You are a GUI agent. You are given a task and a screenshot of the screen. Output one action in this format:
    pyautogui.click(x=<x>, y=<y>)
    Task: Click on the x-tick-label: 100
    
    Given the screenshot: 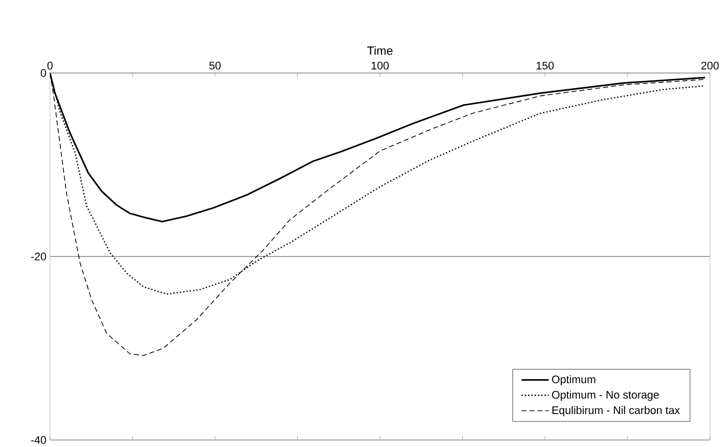 What is the action you would take?
    pyautogui.click(x=380, y=66)
    